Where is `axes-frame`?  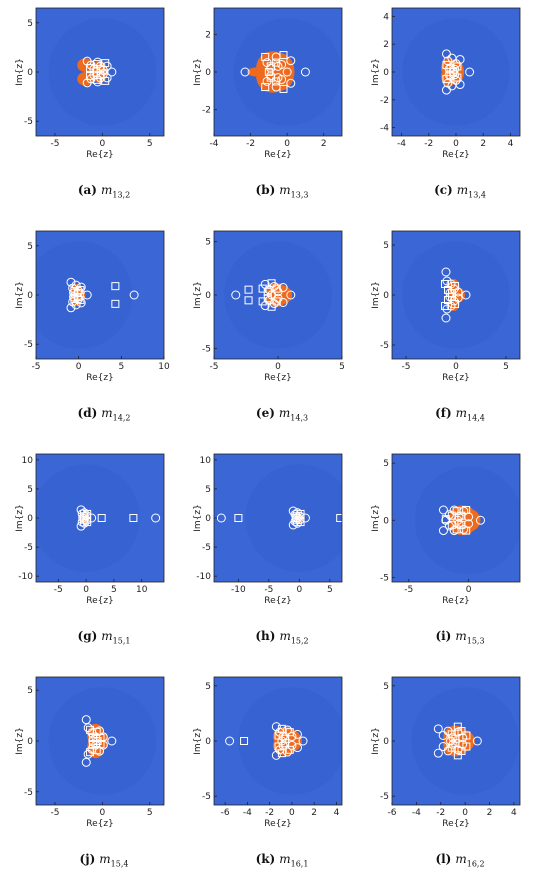
axes-frame is located at coordinates (456, 518).